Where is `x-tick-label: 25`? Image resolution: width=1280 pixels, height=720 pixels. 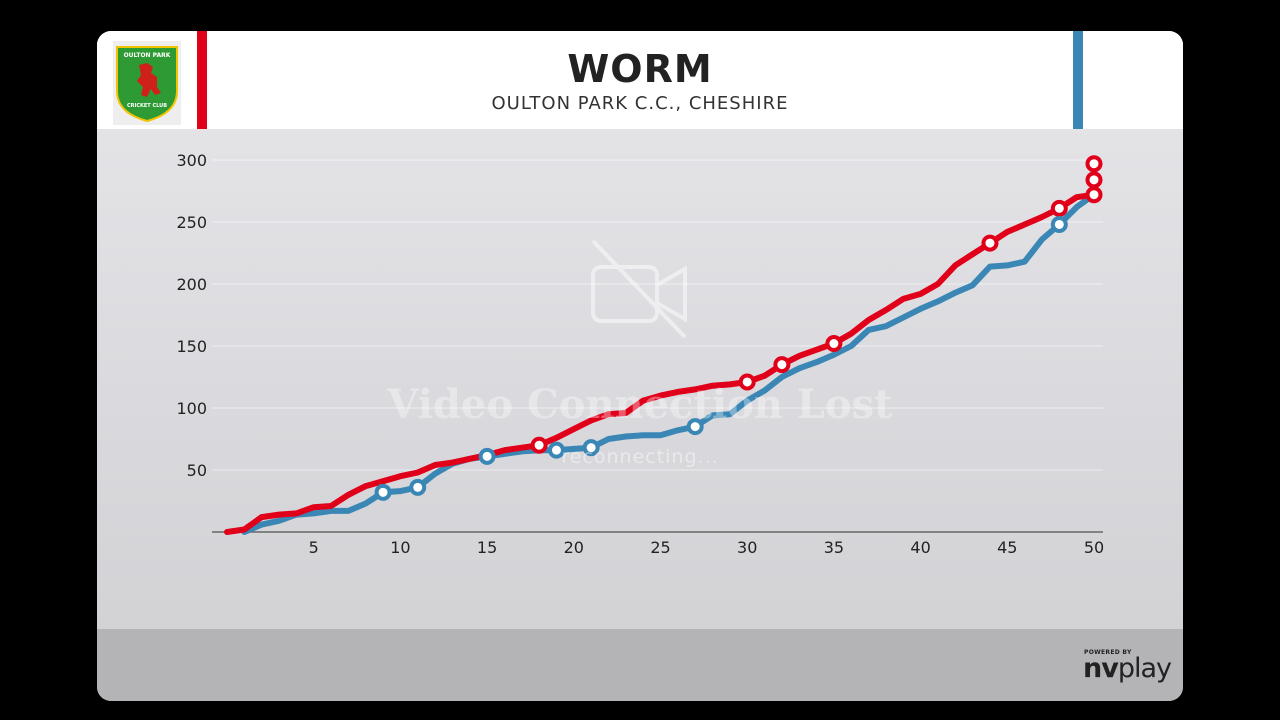 x-tick-label: 25 is located at coordinates (660, 547).